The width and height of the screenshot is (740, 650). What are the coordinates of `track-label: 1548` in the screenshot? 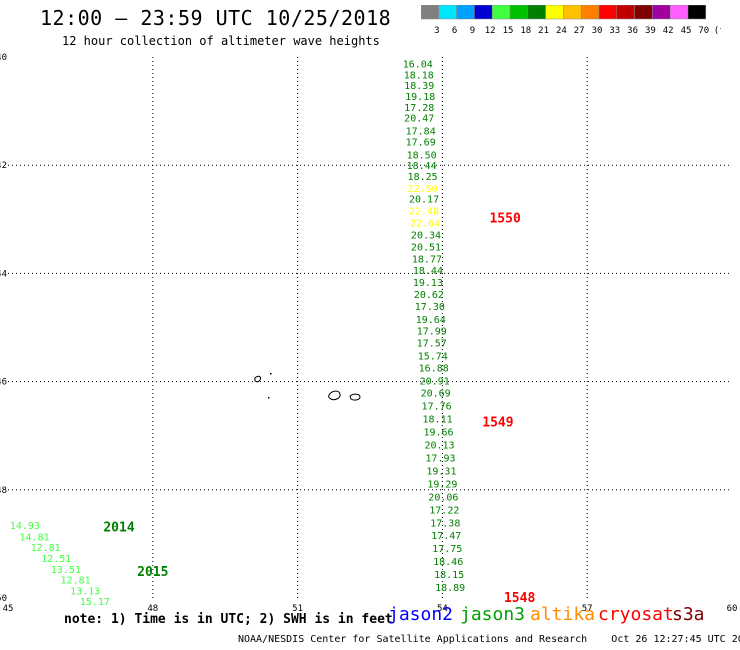 It's located at (519, 598).